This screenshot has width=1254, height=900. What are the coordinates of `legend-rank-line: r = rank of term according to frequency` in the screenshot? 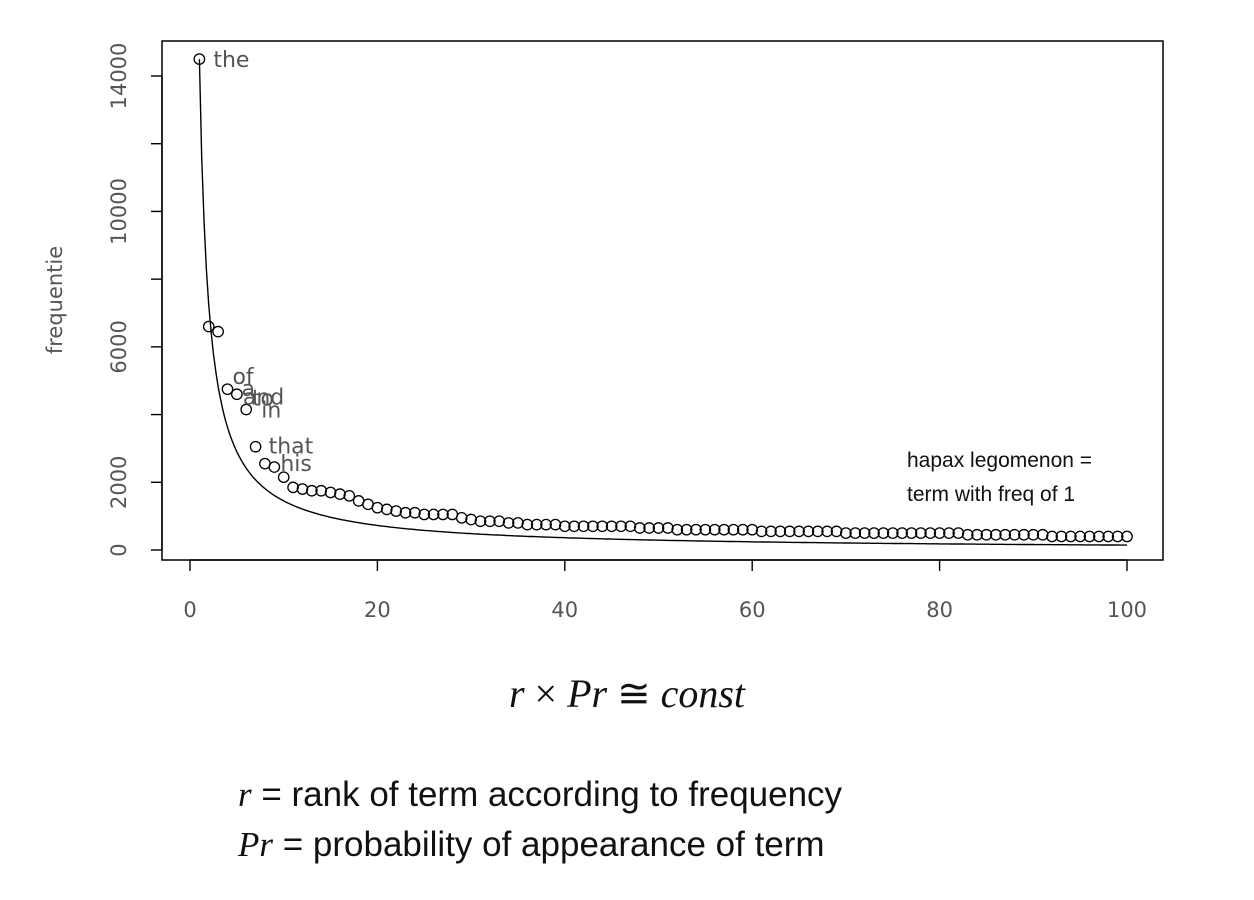 It's located at (540, 795).